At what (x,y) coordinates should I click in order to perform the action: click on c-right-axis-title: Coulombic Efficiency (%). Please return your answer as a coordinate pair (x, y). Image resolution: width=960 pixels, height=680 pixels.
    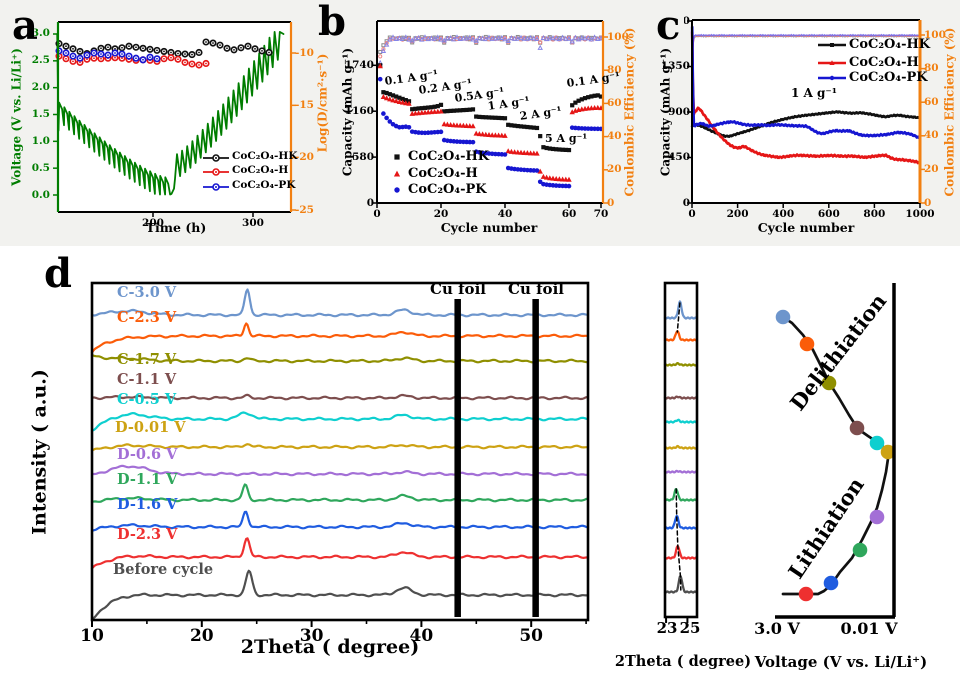
    Looking at the image, I should click on (949, 112).